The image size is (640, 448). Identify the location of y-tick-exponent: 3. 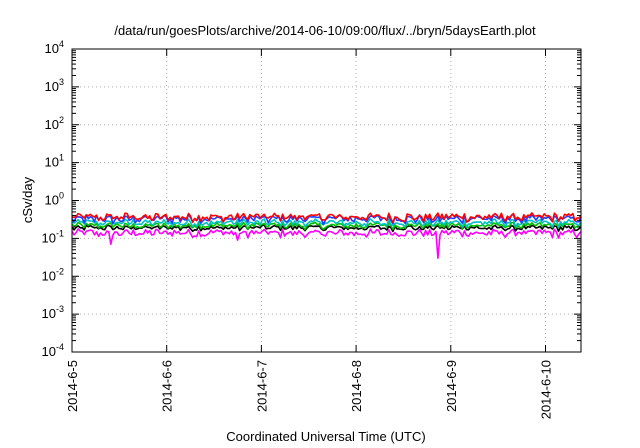
(61, 82).